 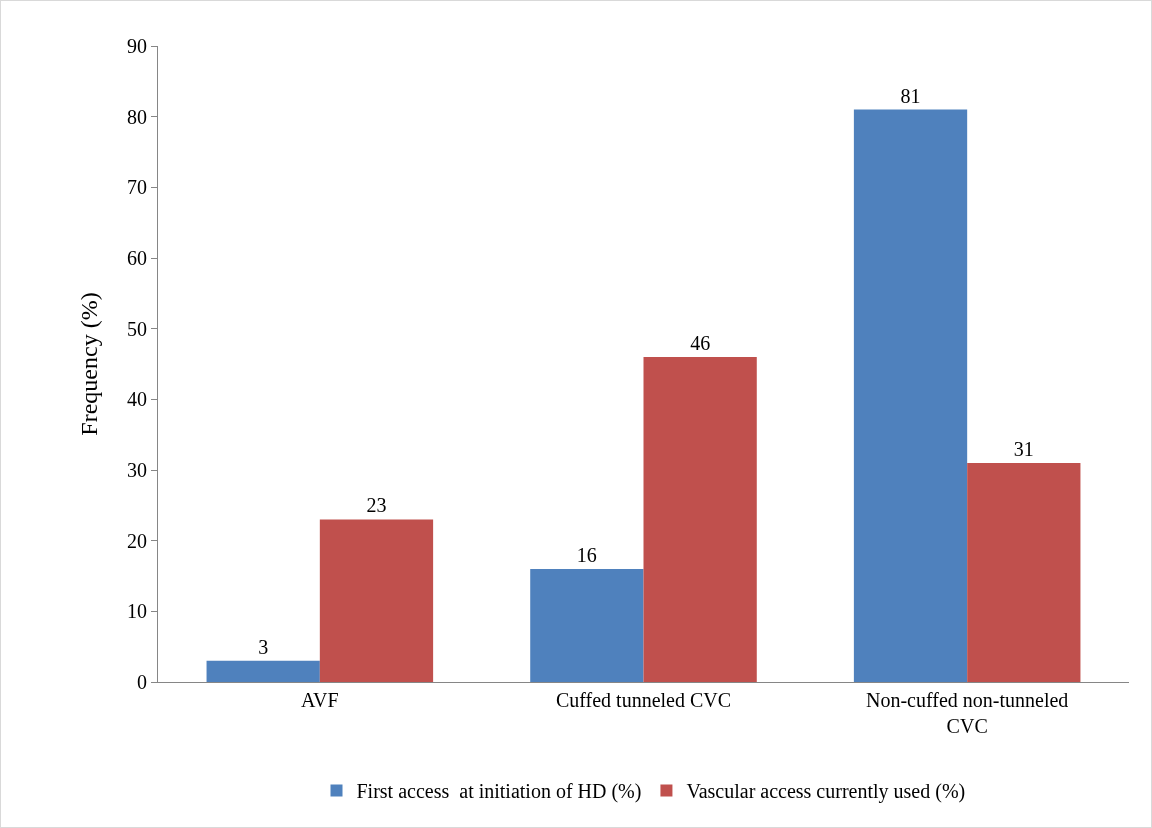 What do you see at coordinates (643, 700) in the screenshot?
I see `x-tick-label: Cuffed tunneled CVC` at bounding box center [643, 700].